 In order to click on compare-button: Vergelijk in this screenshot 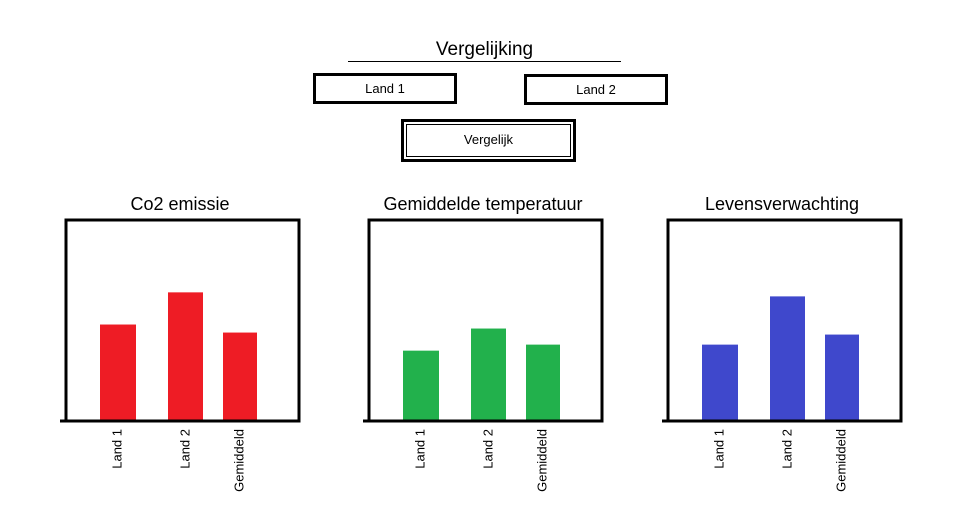, I will do `click(488, 140)`.